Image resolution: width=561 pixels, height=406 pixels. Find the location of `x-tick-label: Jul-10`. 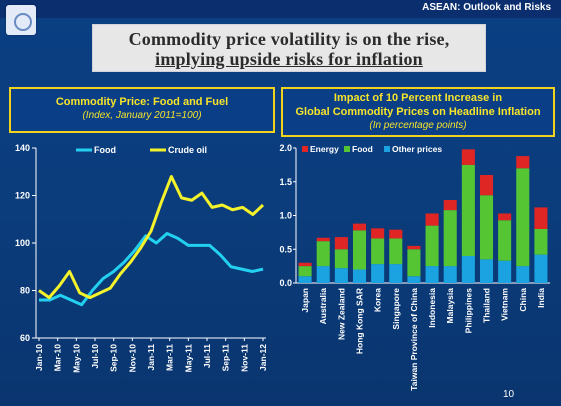

x-tick-label: Jul-10 is located at coordinates (95, 356).